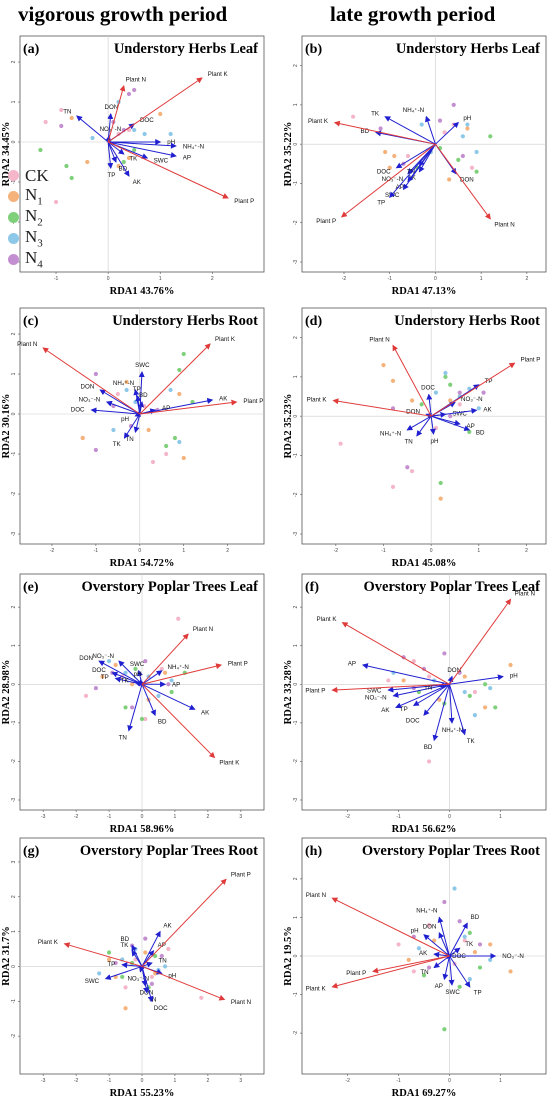 The width and height of the screenshot is (550, 1104). I want to click on x-tick-label: -1, so click(383, 551).